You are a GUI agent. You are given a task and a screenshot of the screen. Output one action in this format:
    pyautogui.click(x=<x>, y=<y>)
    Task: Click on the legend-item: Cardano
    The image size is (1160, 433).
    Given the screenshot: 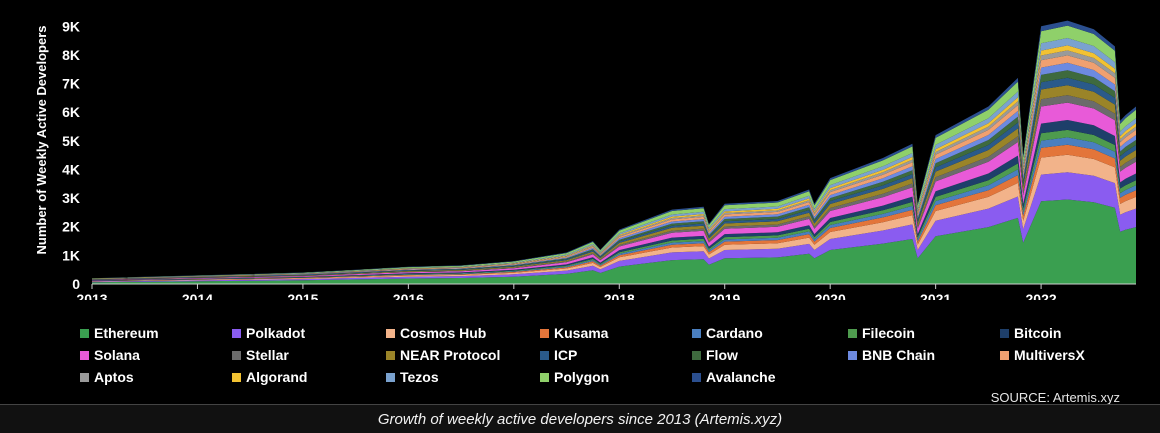 What is the action you would take?
    pyautogui.click(x=727, y=333)
    